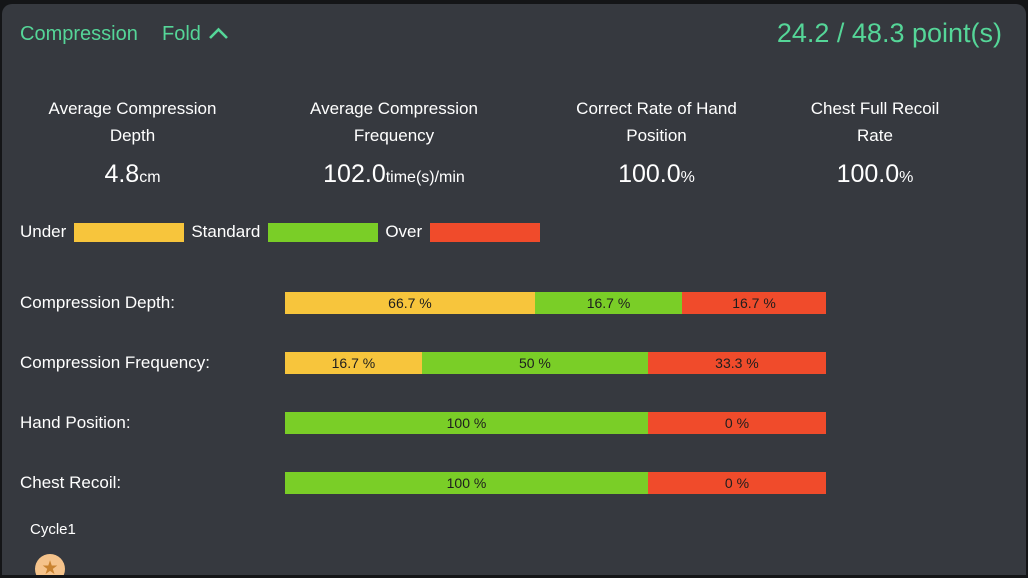 This screenshot has width=1028, height=578. Describe the element at coordinates (181, 34) in the screenshot. I see `fold-label: Fold` at that location.